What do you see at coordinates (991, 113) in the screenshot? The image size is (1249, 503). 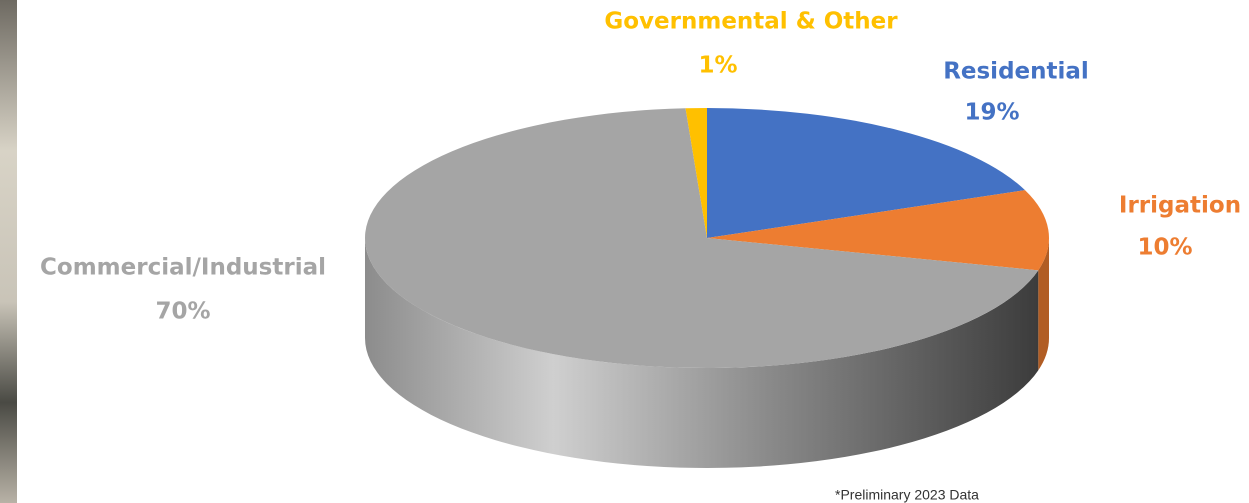 I see `slice-value-label: 19%` at bounding box center [991, 113].